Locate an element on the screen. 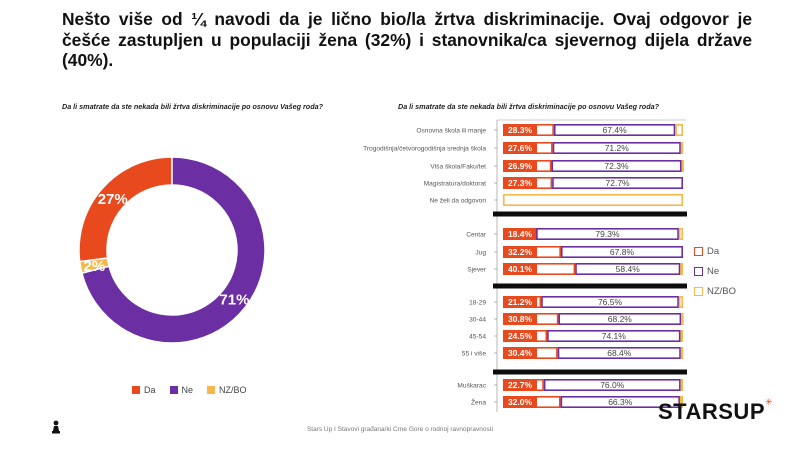 This screenshot has width=800, height=450. starsup-logo: STARSUP✳ is located at coordinates (716, 411).